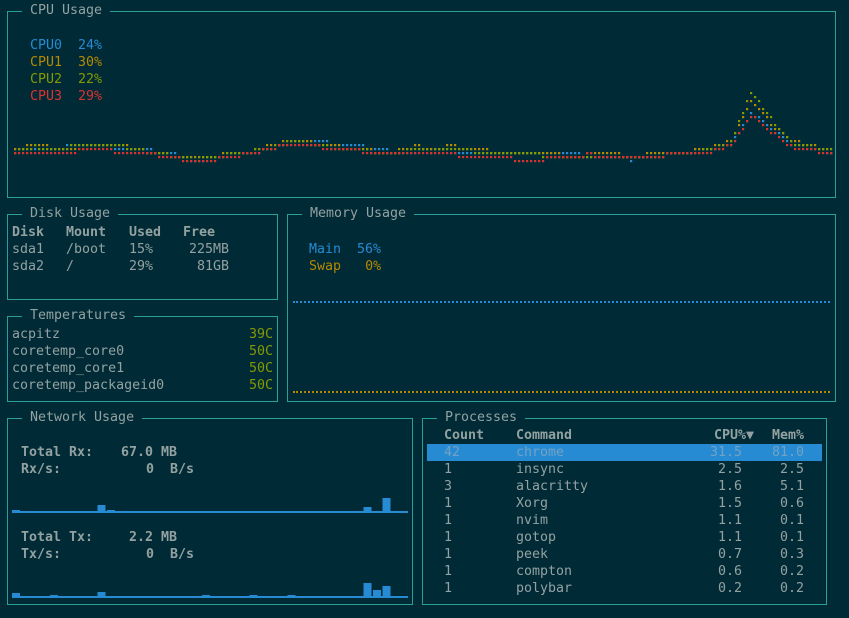  I want to click on process-cpu: 0.2, so click(729, 588).